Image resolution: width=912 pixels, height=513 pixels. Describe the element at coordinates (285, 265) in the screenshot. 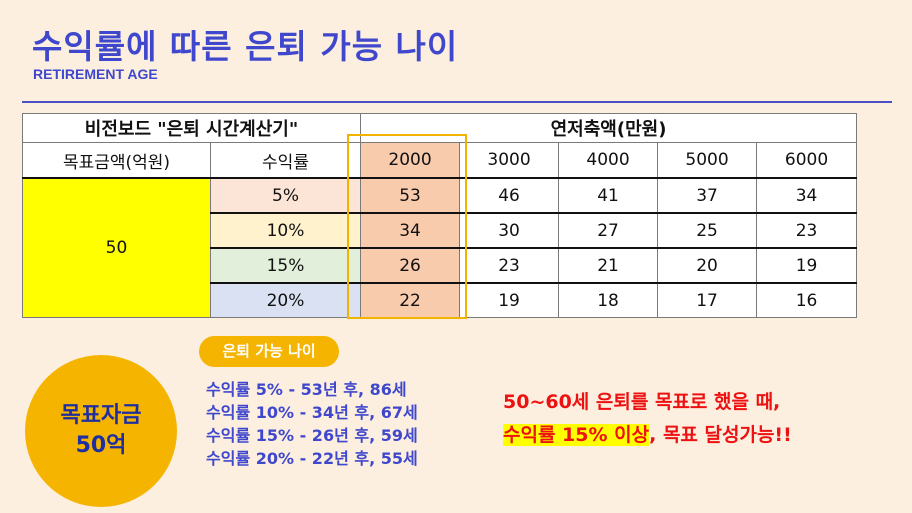

I see `rate-cell: 15%` at that location.